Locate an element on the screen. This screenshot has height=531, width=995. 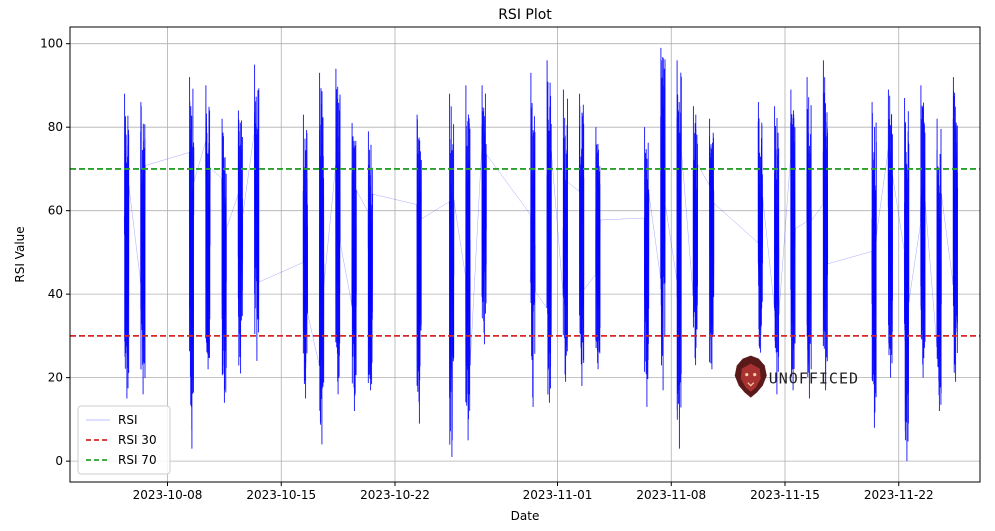
y-tick-label: 20 is located at coordinates (55, 378).